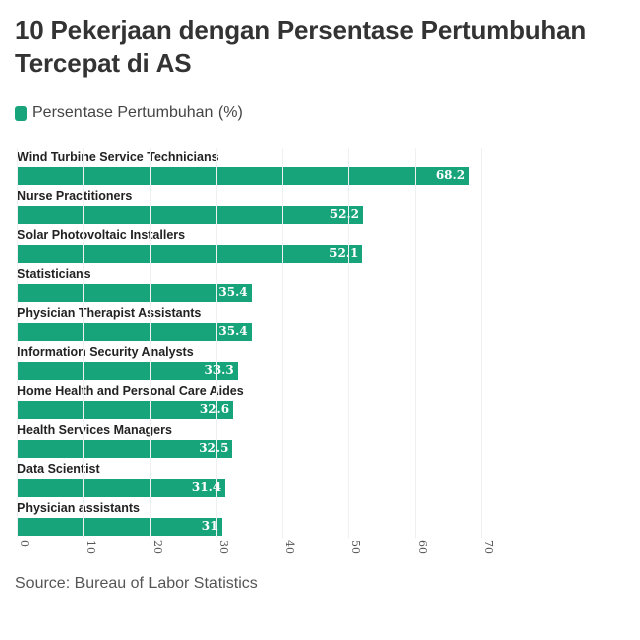  I want to click on category-label: Nurse Practitioners, so click(75, 196).